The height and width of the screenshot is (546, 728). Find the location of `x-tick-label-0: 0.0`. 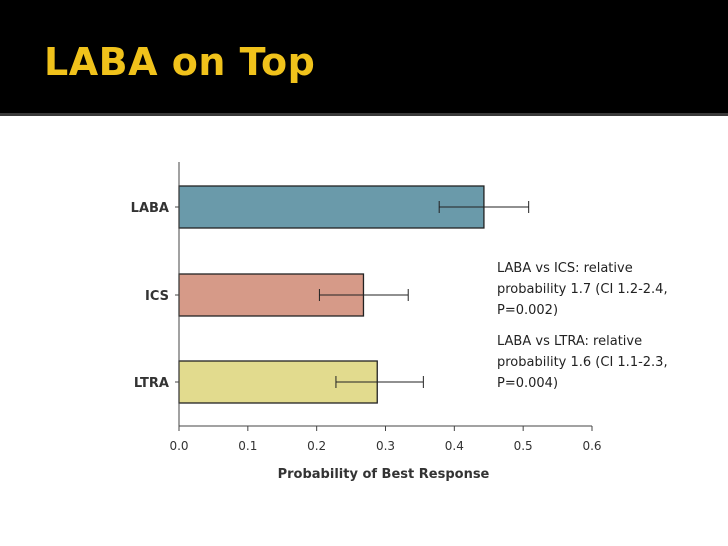

x-tick-label-0: 0.0 is located at coordinates (178, 446).